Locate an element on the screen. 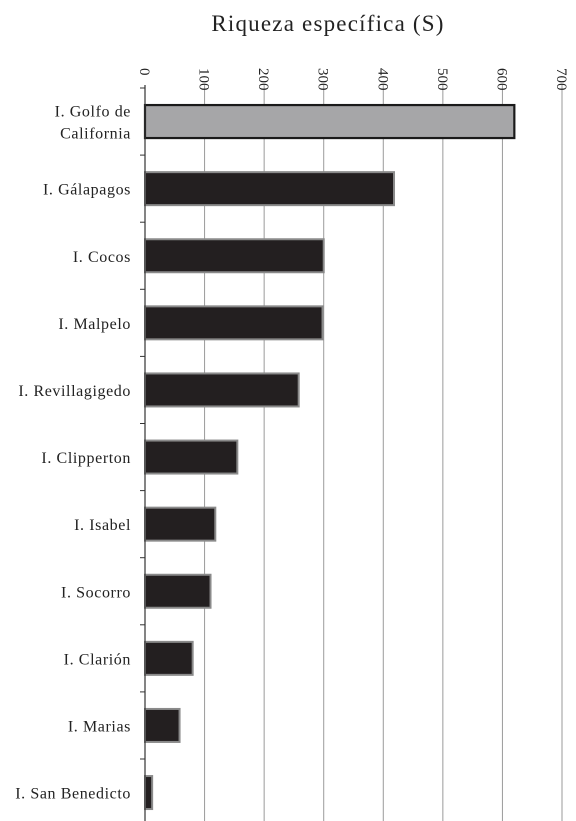 This screenshot has width=576, height=821. category-label-line: I. Cocos is located at coordinates (102, 257).